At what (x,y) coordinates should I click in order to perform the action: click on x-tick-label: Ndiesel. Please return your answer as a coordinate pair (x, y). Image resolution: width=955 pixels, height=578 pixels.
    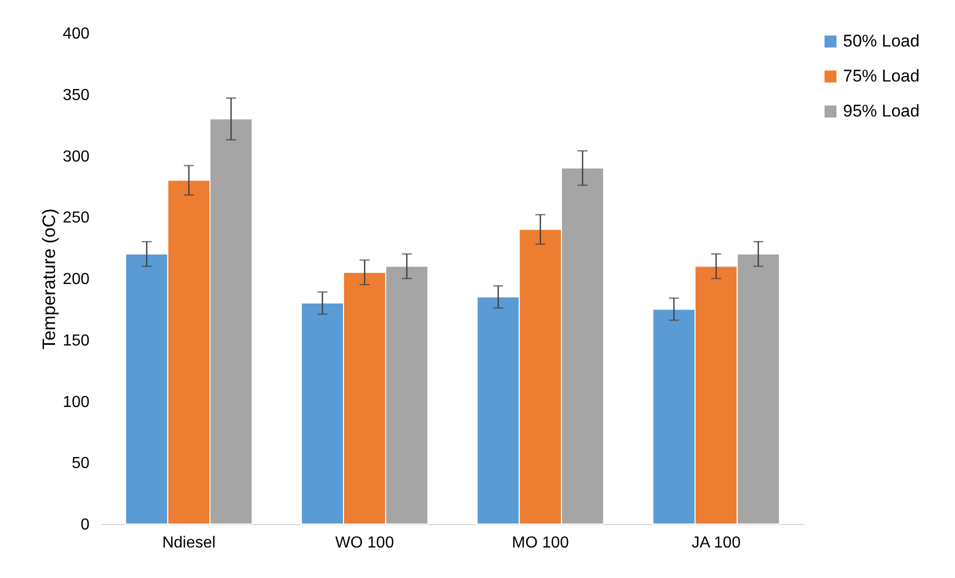
    Looking at the image, I should click on (189, 543).